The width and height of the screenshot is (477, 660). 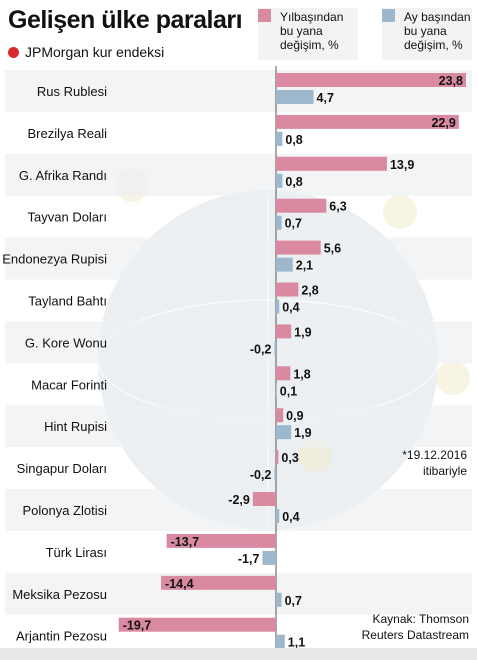 I want to click on source-note-line: Reuters Datastream, so click(x=415, y=635).